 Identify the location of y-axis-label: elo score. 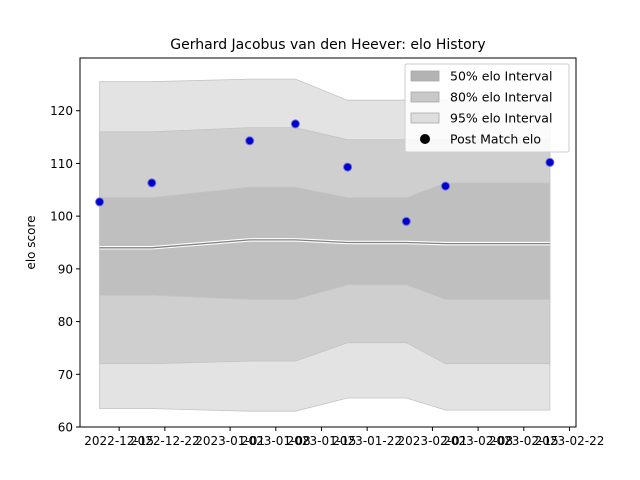
(31, 242).